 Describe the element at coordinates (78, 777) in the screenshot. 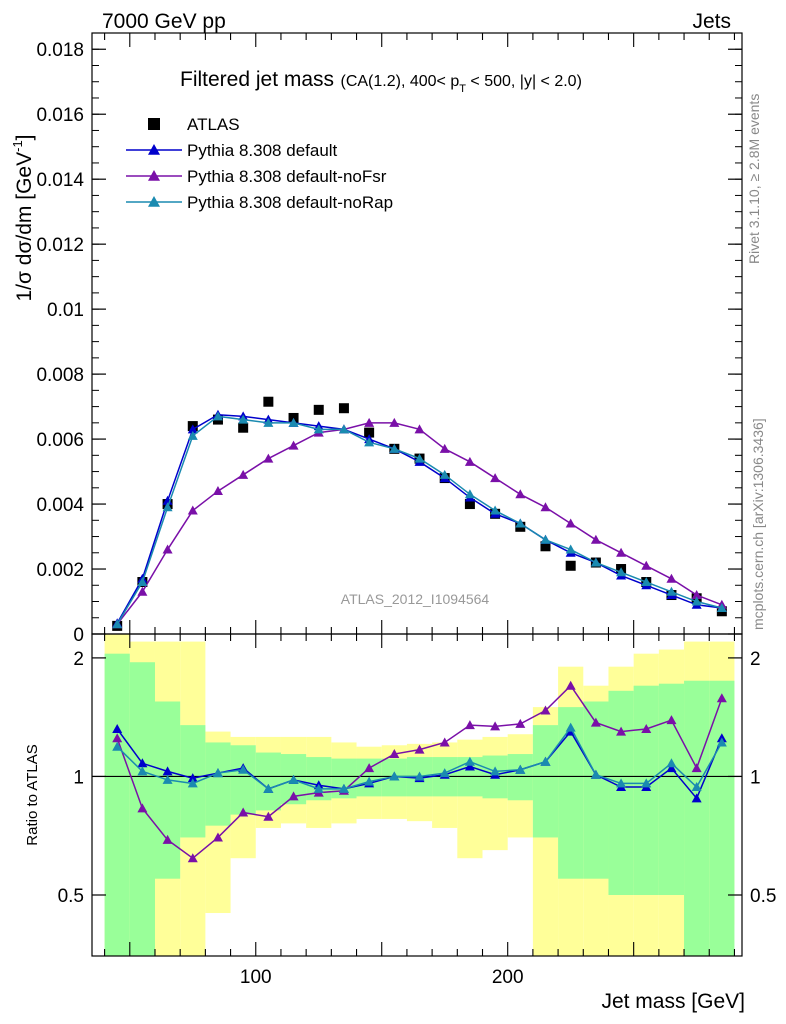

I see `ratio-ytick-label: 1` at that location.